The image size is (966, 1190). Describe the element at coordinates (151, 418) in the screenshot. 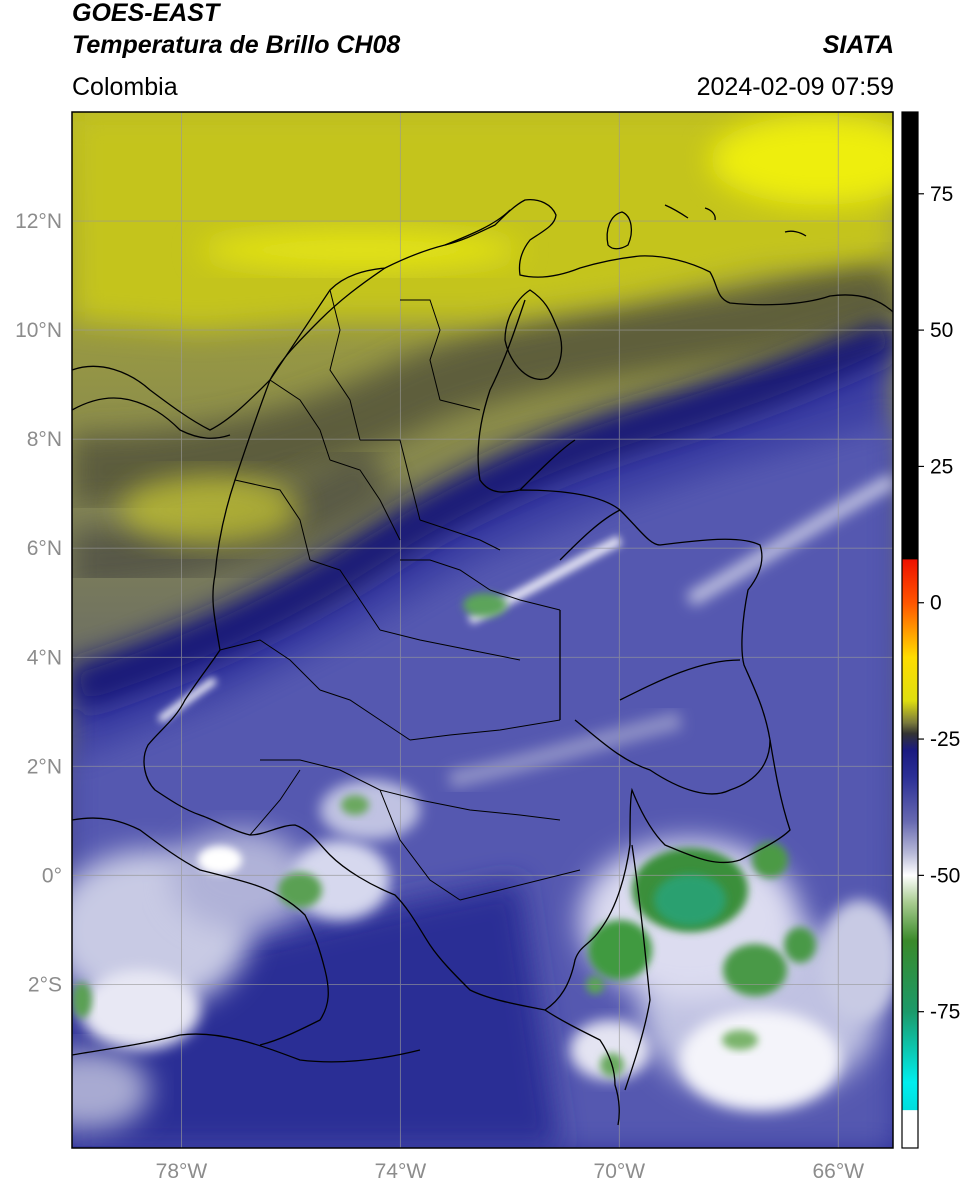

I see `panama-coast` at that location.